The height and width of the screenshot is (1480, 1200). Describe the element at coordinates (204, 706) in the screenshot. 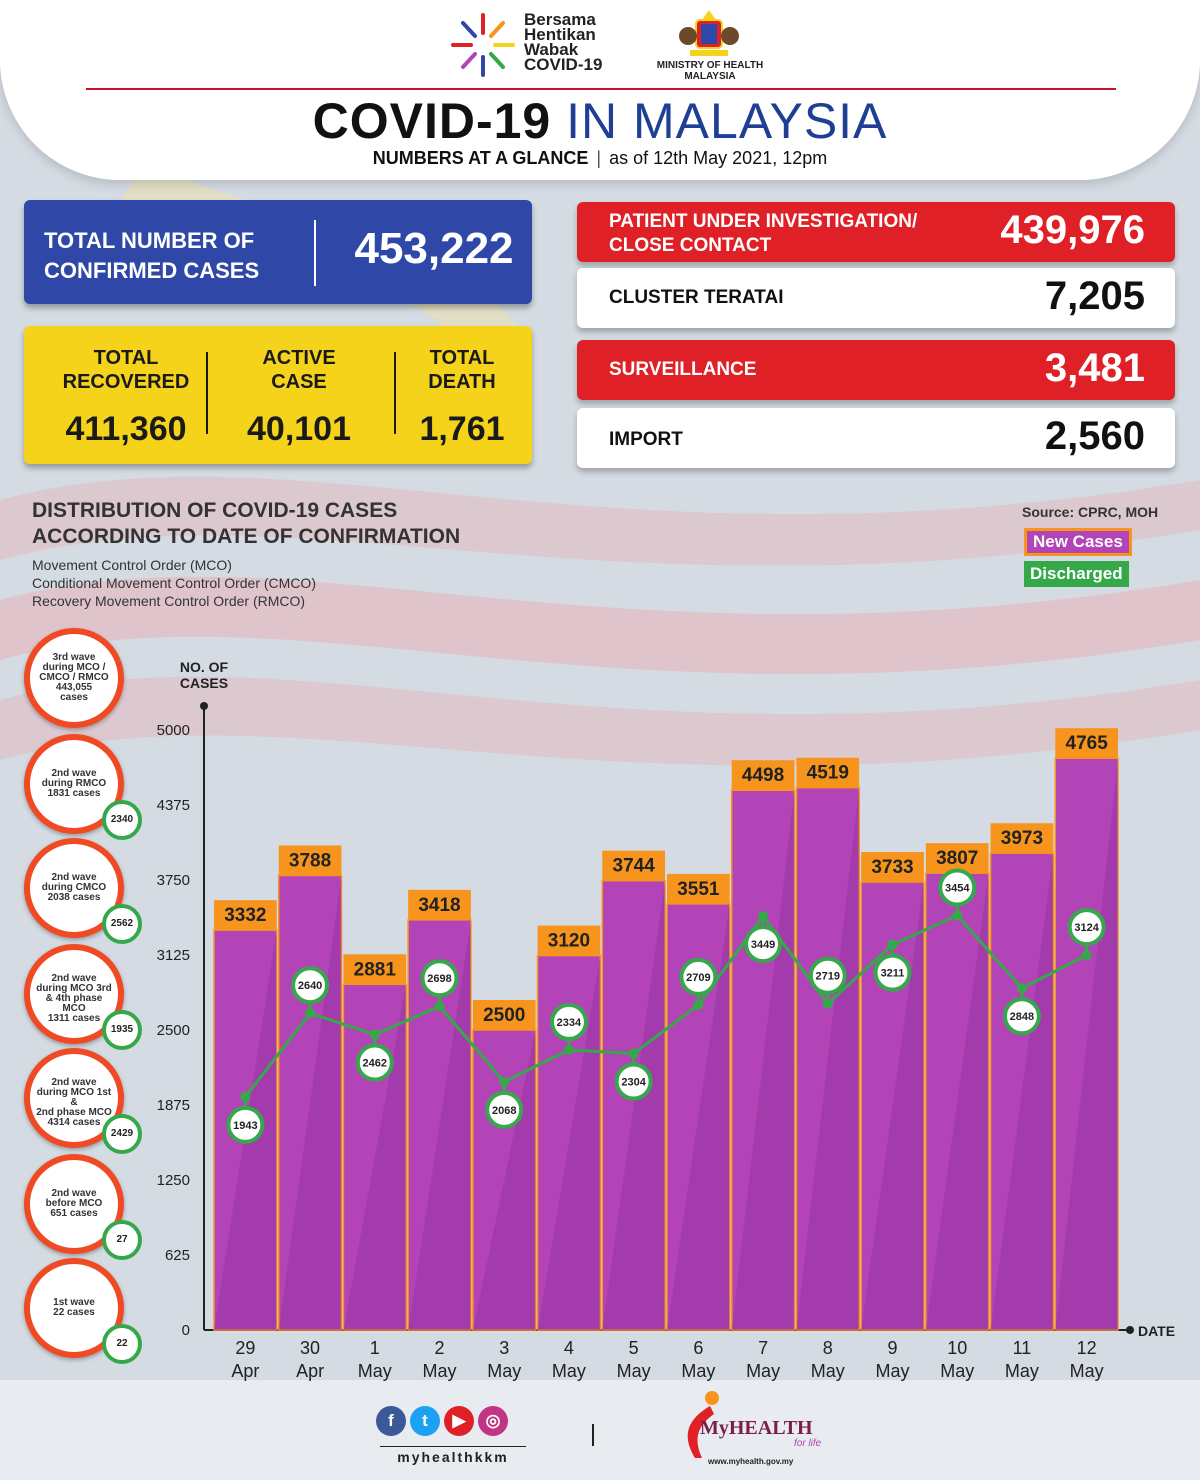

I see `y-axis-end` at that location.